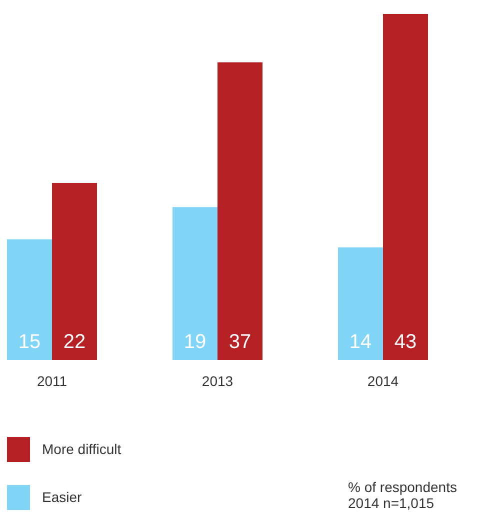  What do you see at coordinates (360, 342) in the screenshot?
I see `data-label: 14` at bounding box center [360, 342].